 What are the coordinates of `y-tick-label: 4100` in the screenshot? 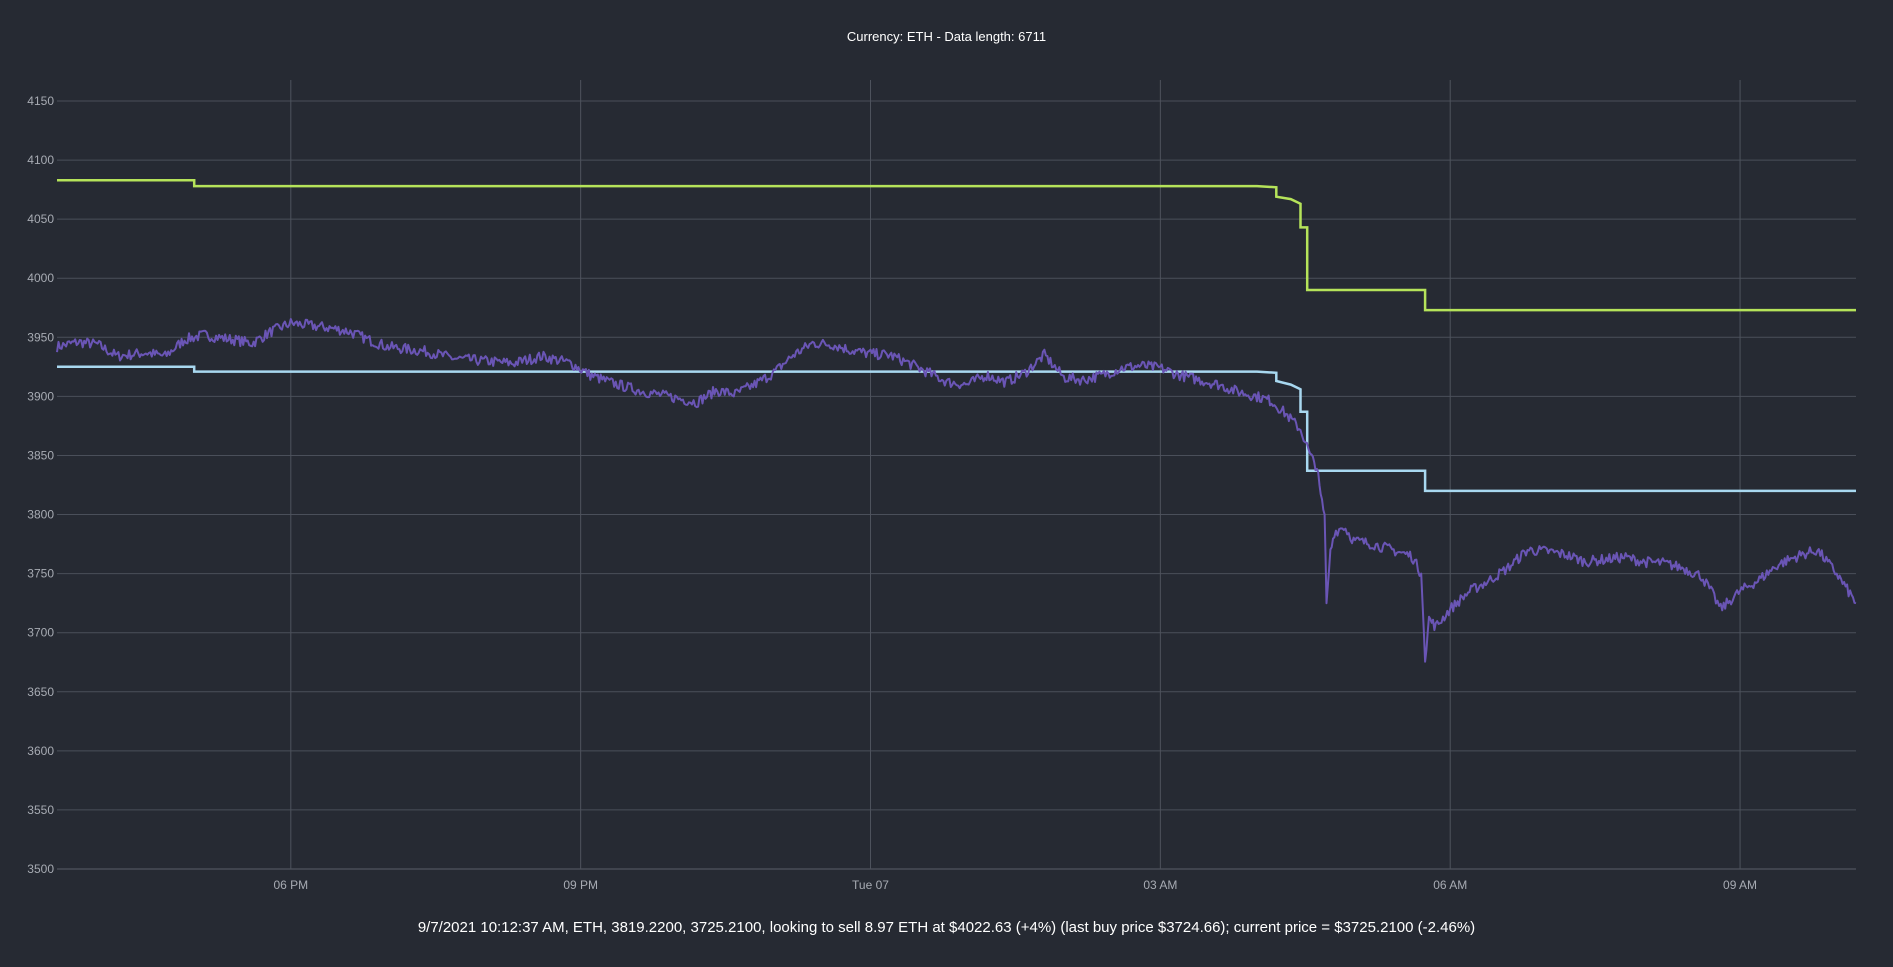 It's located at (40, 160).